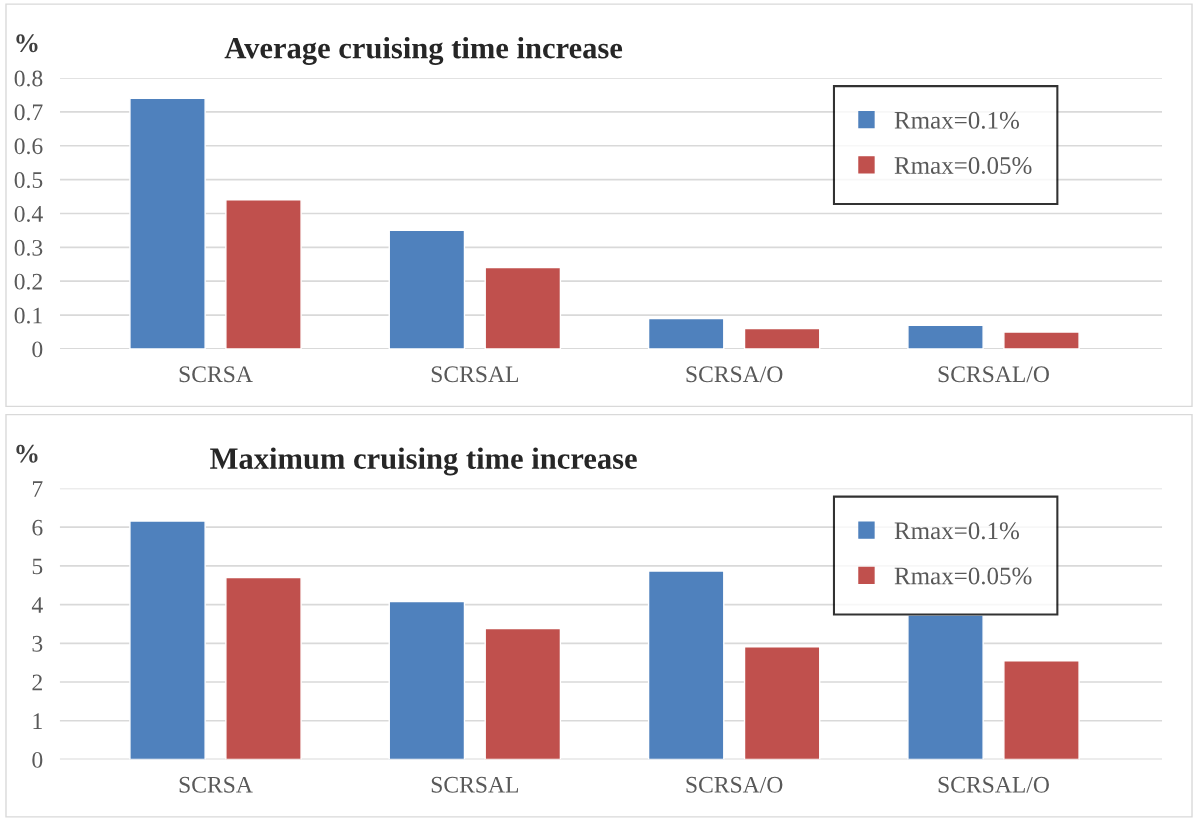 This screenshot has height=821, width=1198. Describe the element at coordinates (28, 247) in the screenshot. I see `y-tick-label: 0.3` at that location.